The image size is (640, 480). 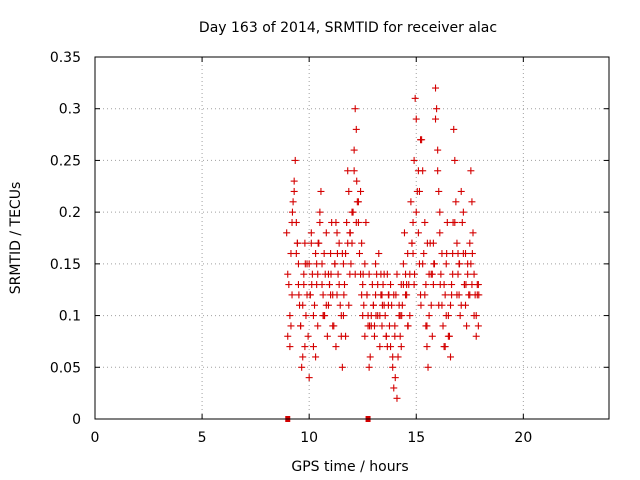 I want to click on y-tick-label: 0.15, so click(x=65, y=265).